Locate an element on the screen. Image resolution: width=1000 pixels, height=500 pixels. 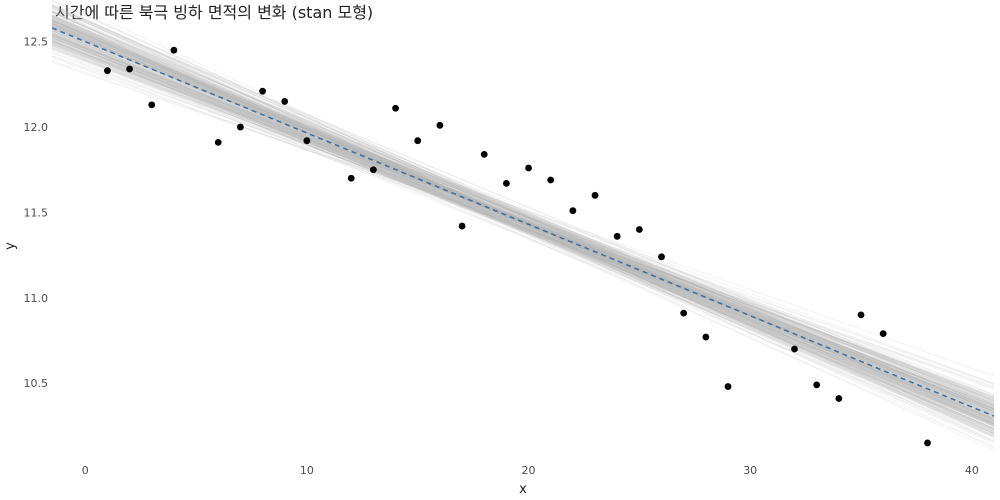
x-axis-label: x is located at coordinates (523, 489).